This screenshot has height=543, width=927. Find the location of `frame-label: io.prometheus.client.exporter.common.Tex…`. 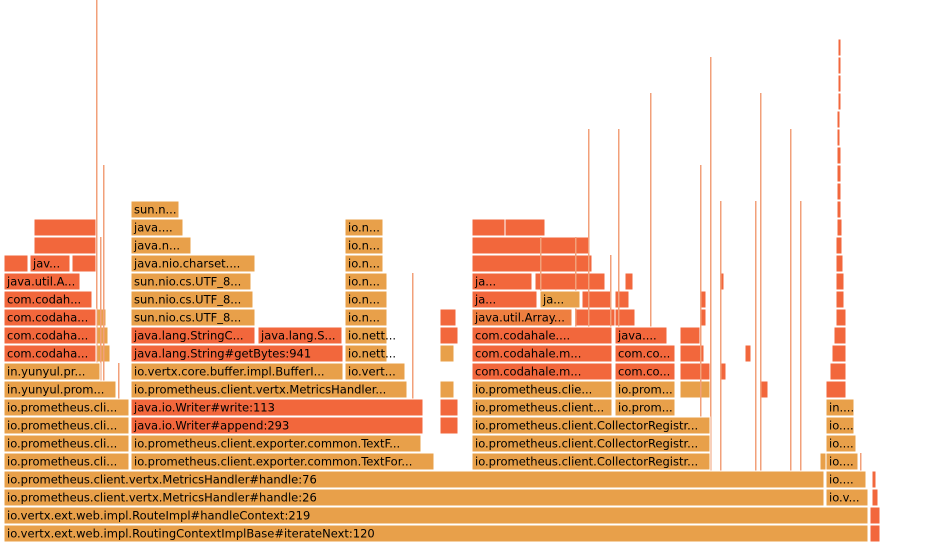

frame-label: io.prometheus.client.exporter.common.Tex… is located at coordinates (267, 444).